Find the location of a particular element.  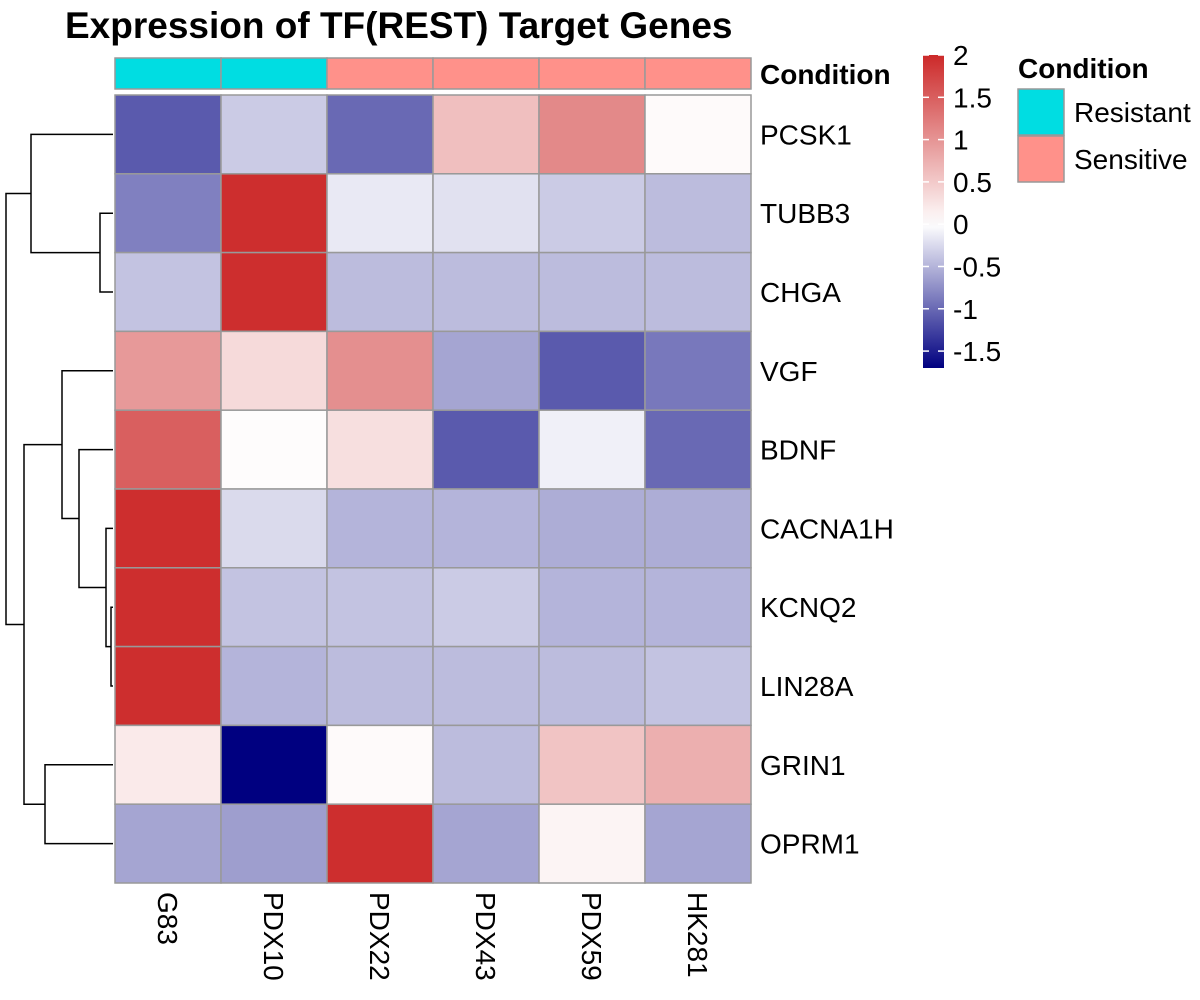

colorbar-tick-label: 2 is located at coordinates (961, 55).